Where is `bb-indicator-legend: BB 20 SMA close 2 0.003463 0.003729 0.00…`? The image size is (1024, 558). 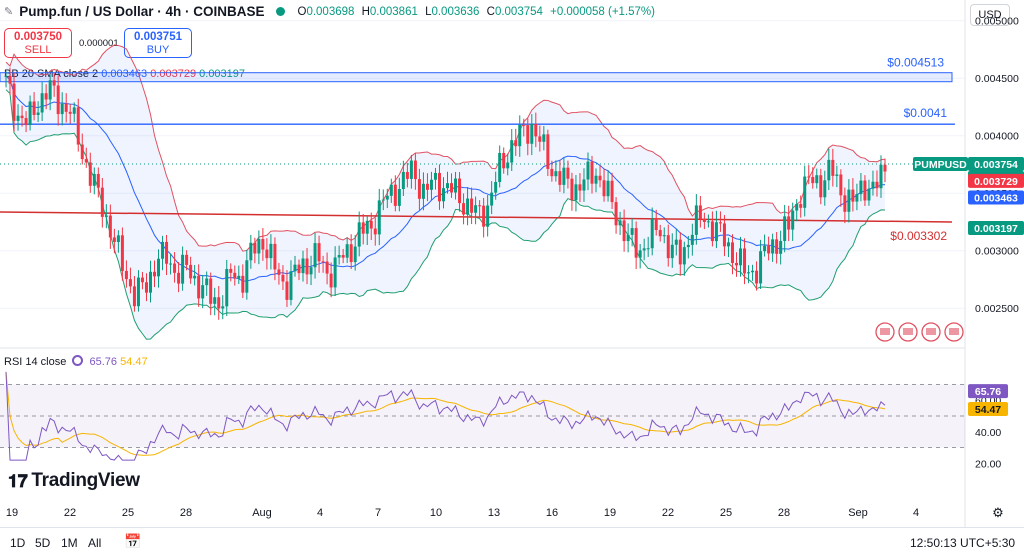 bb-indicator-legend: BB 20 SMA close 2 0.003463 0.003729 0.00… is located at coordinates (124, 74).